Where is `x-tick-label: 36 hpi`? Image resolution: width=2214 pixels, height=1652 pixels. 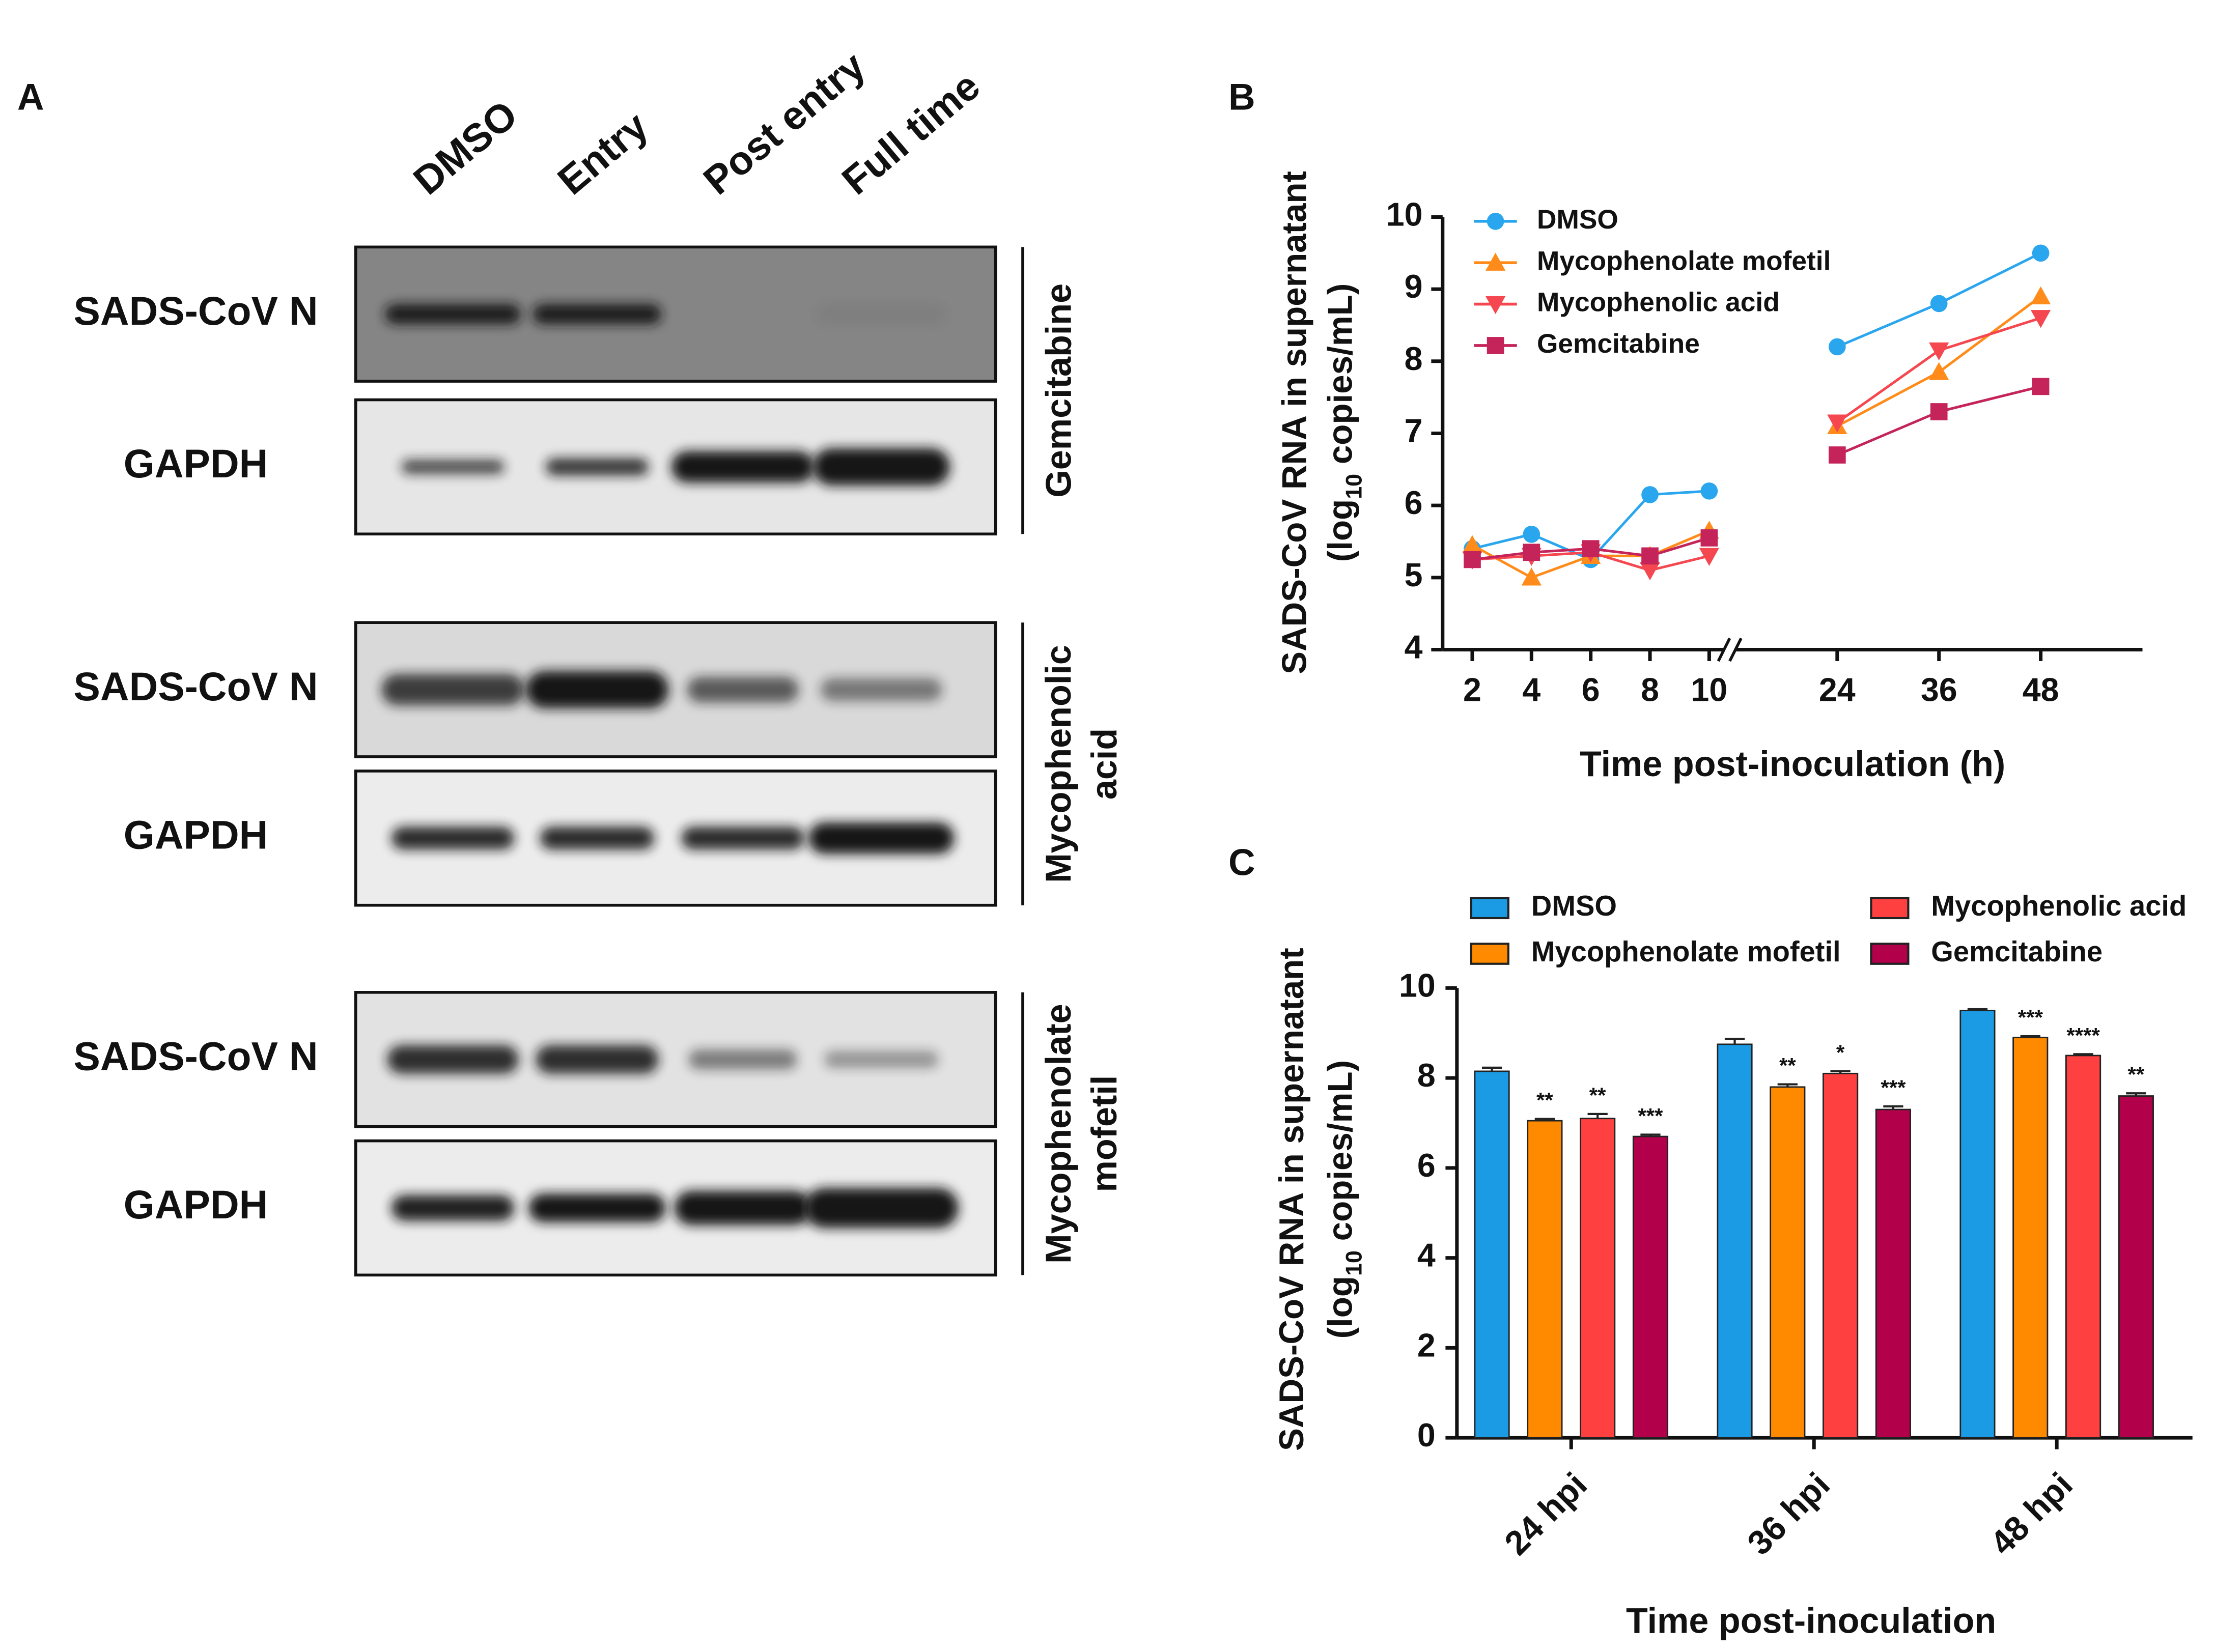
x-tick-label: 36 hpi is located at coordinates (1788, 1513).